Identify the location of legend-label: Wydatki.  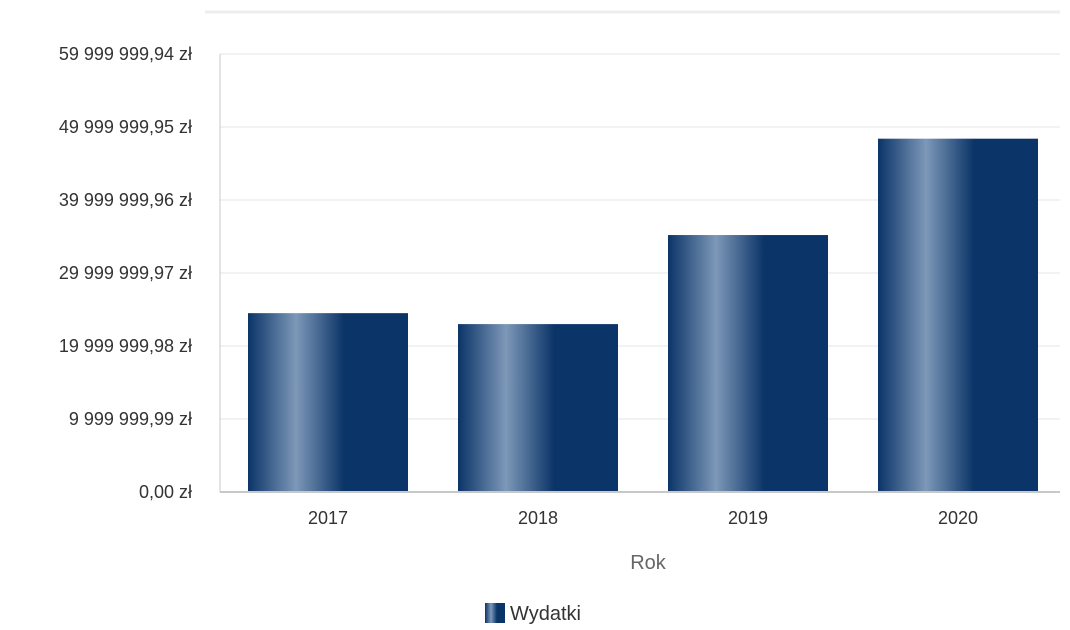
(545, 614).